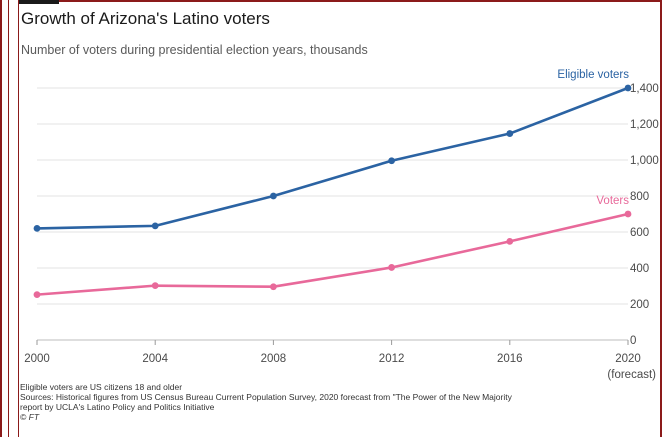  Describe the element at coordinates (612, 201) in the screenshot. I see `series-label: Voters` at that location.